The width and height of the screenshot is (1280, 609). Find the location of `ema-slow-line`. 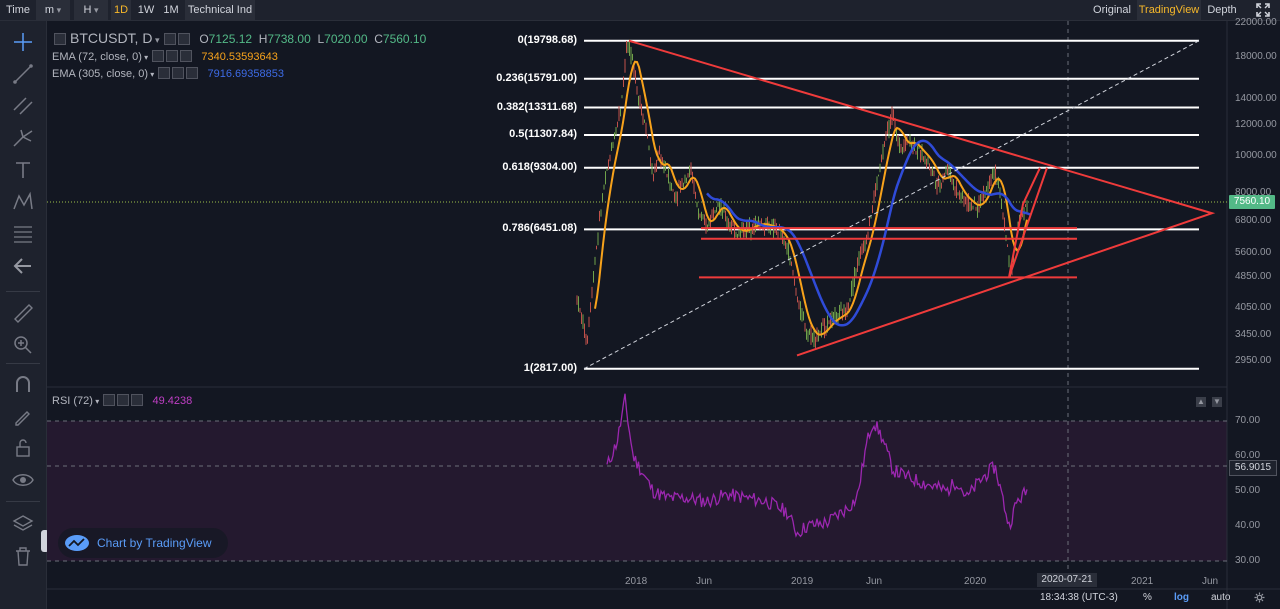

ema-slow-line is located at coordinates (869, 233).